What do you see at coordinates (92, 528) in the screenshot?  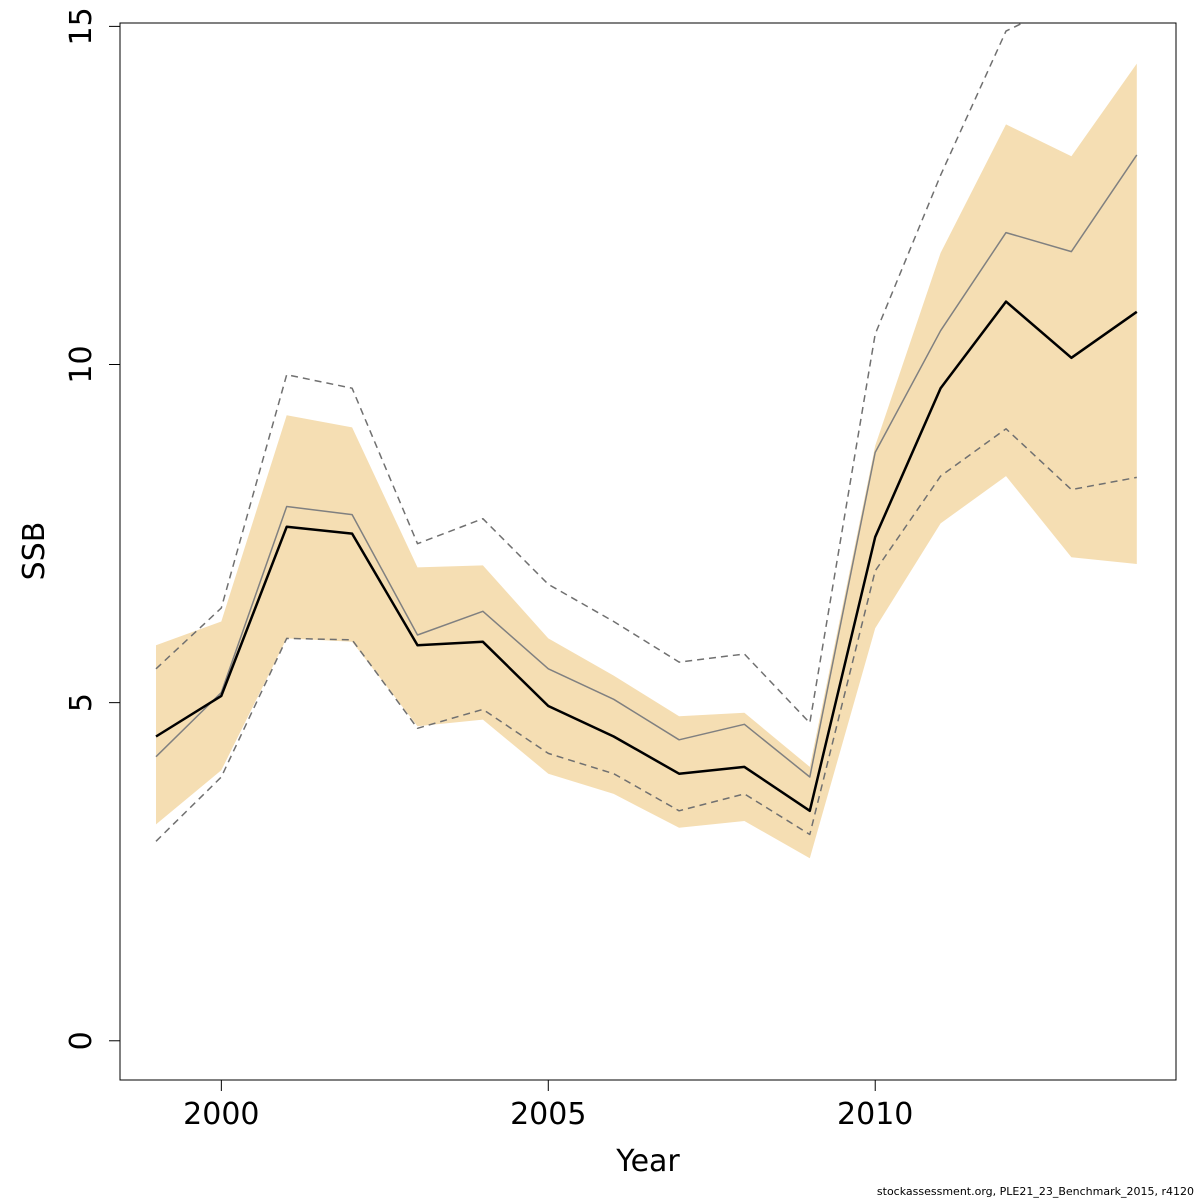 I see `y-axis: 0 5 10 15` at bounding box center [92, 528].